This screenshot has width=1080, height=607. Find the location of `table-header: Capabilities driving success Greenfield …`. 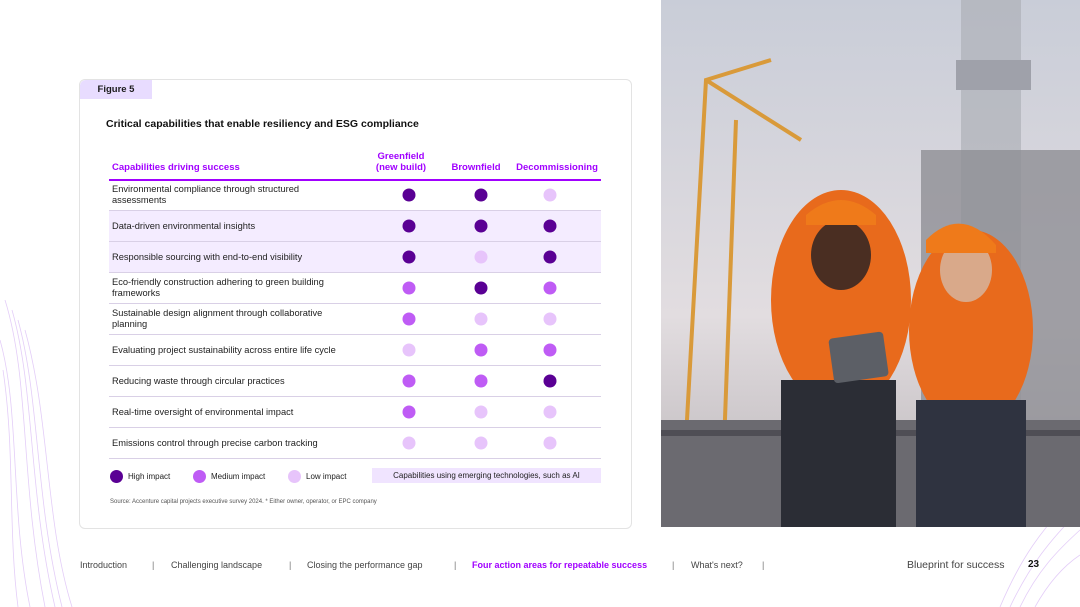

table-header: Capabilities driving success Greenfield … is located at coordinates (355, 165).